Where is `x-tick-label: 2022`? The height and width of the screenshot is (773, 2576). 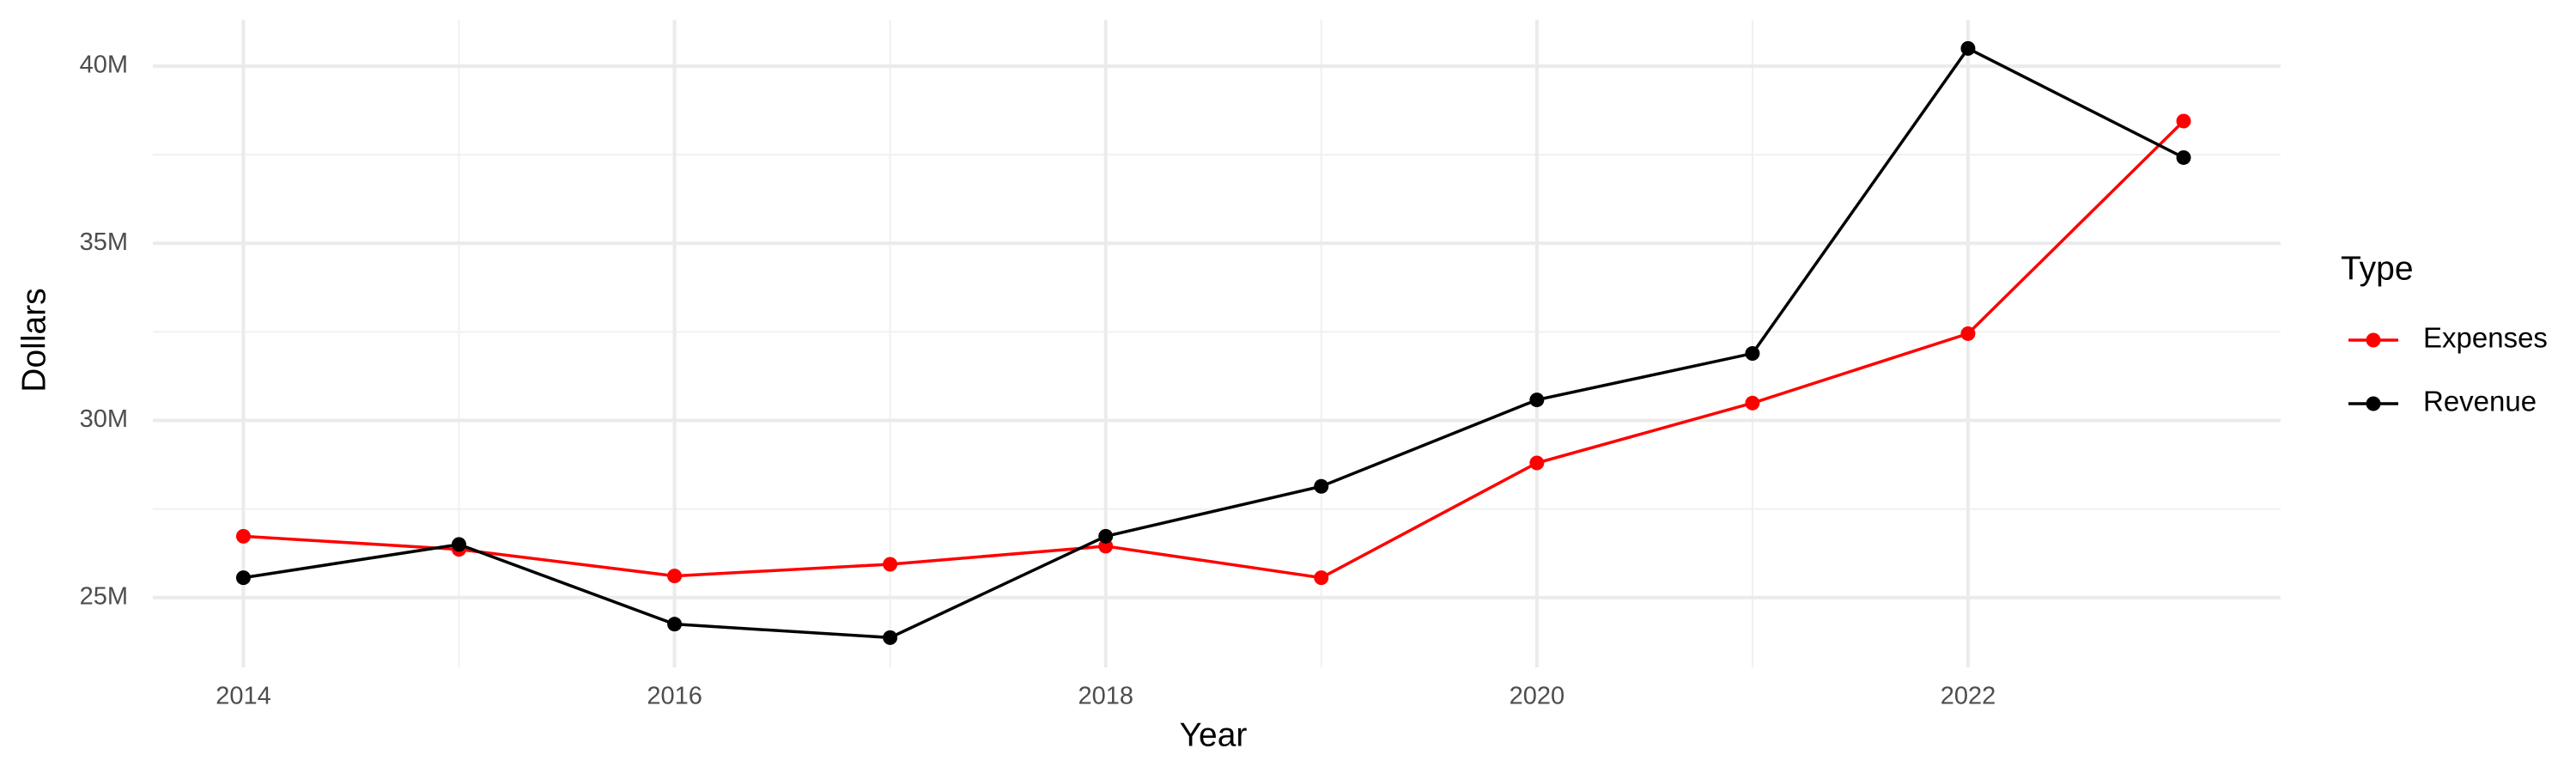
x-tick-label: 2022 is located at coordinates (1968, 696).